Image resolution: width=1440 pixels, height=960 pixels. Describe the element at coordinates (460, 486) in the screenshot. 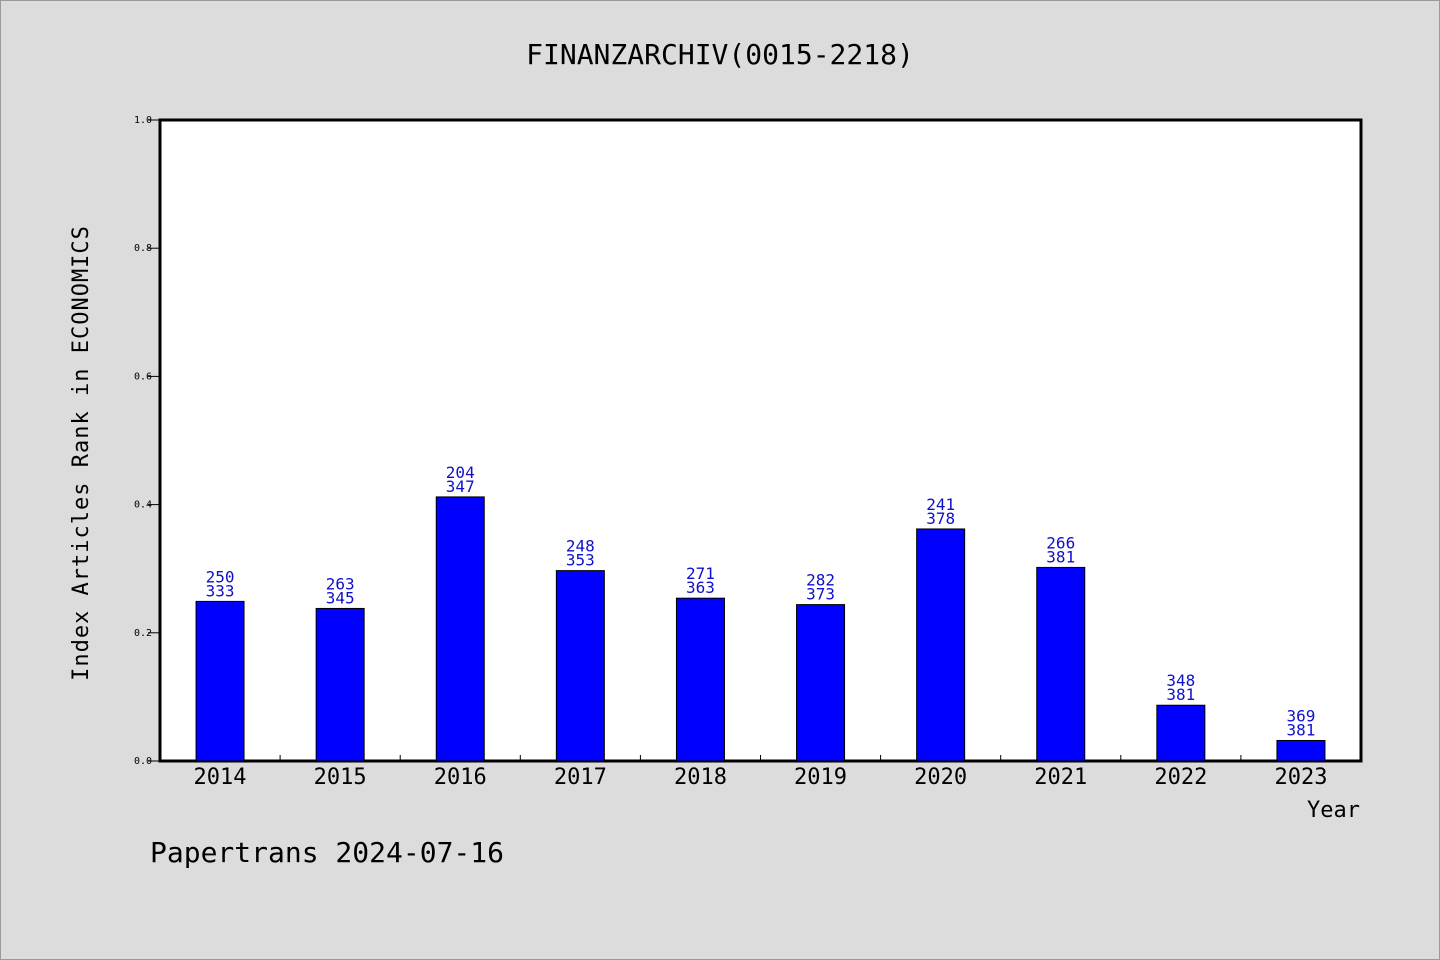

I see `bar-total-label: 347` at that location.